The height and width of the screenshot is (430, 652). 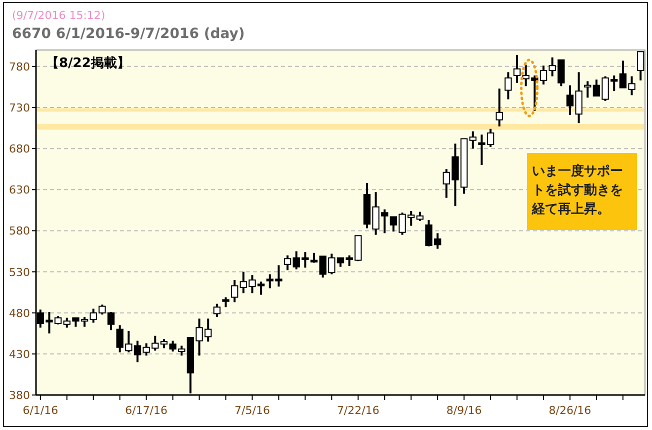 What do you see at coordinates (464, 410) in the screenshot?
I see `x-tick-label: 8/9/16` at bounding box center [464, 410].